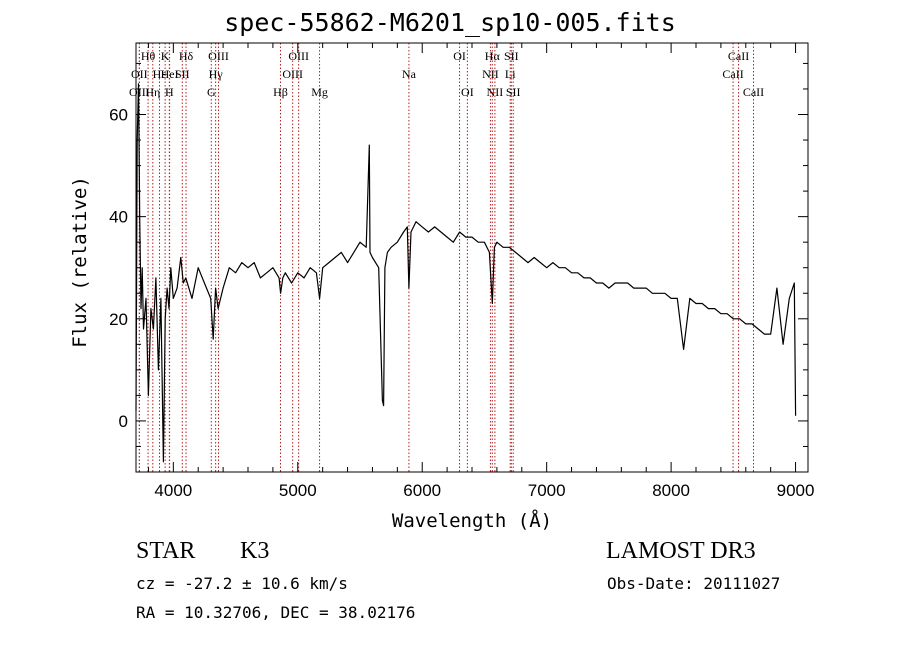 The height and width of the screenshot is (649, 900). I want to click on object-class: STAR, so click(166, 551).